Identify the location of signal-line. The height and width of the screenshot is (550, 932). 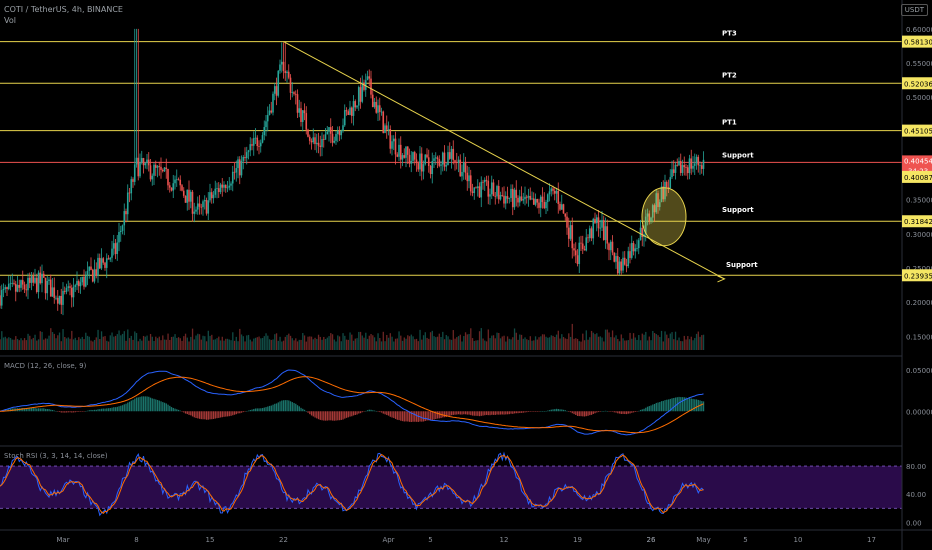
(352, 405).